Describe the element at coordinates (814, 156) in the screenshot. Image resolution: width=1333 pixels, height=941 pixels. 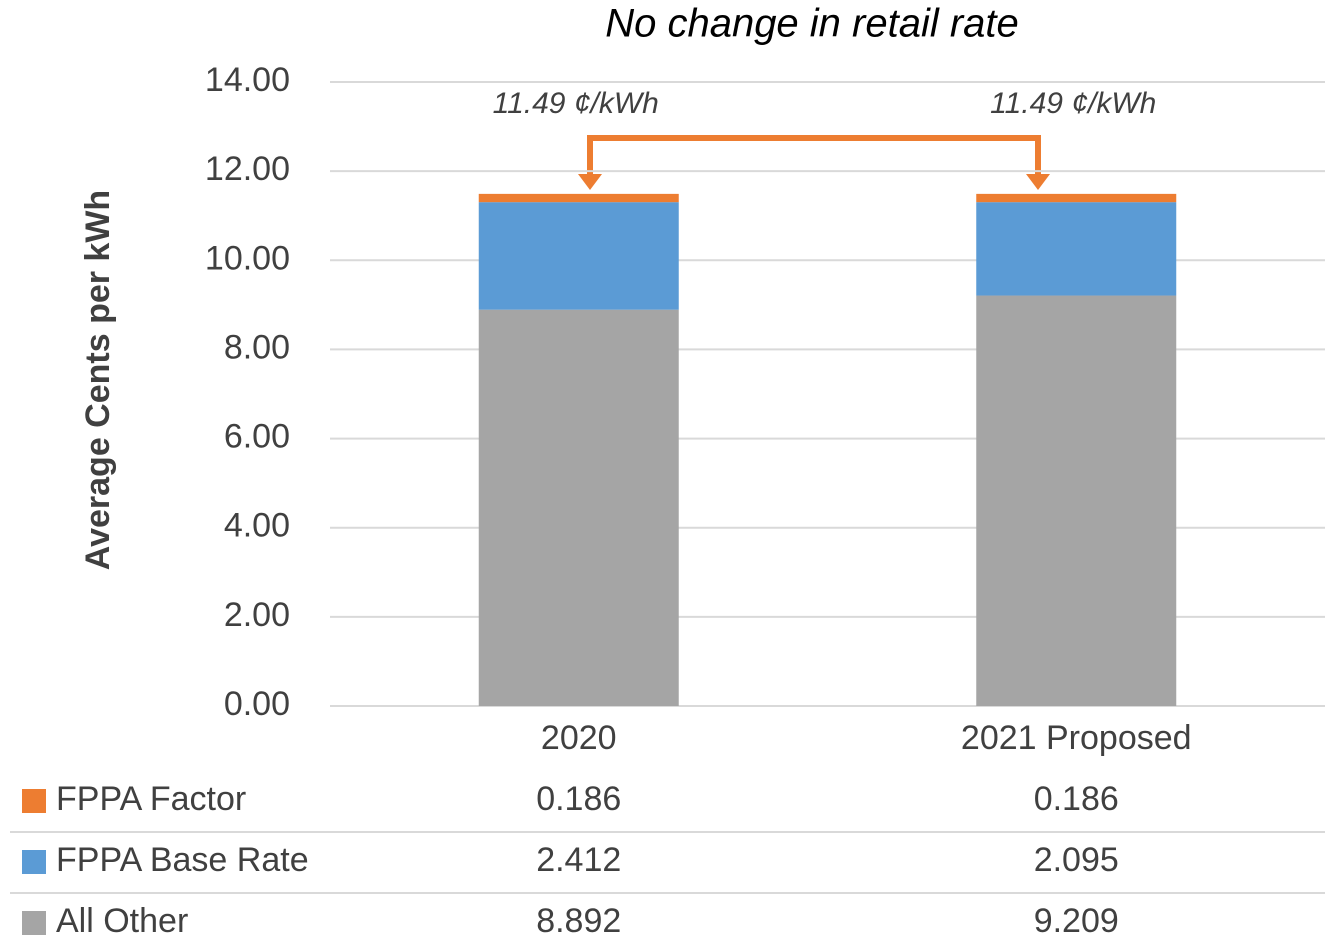
I see `bracket-arrow` at that location.